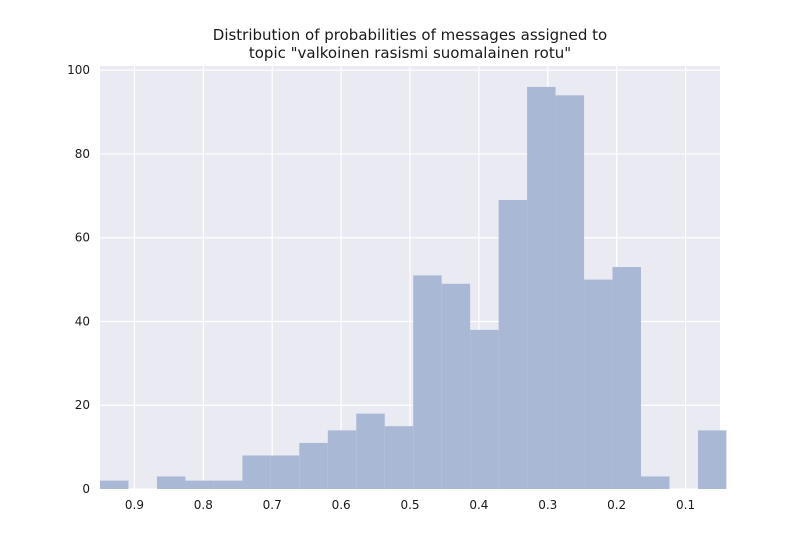 Image resolution: width=800 pixels, height=550 pixels. I want to click on x-tick-label: 0.2, so click(616, 505).